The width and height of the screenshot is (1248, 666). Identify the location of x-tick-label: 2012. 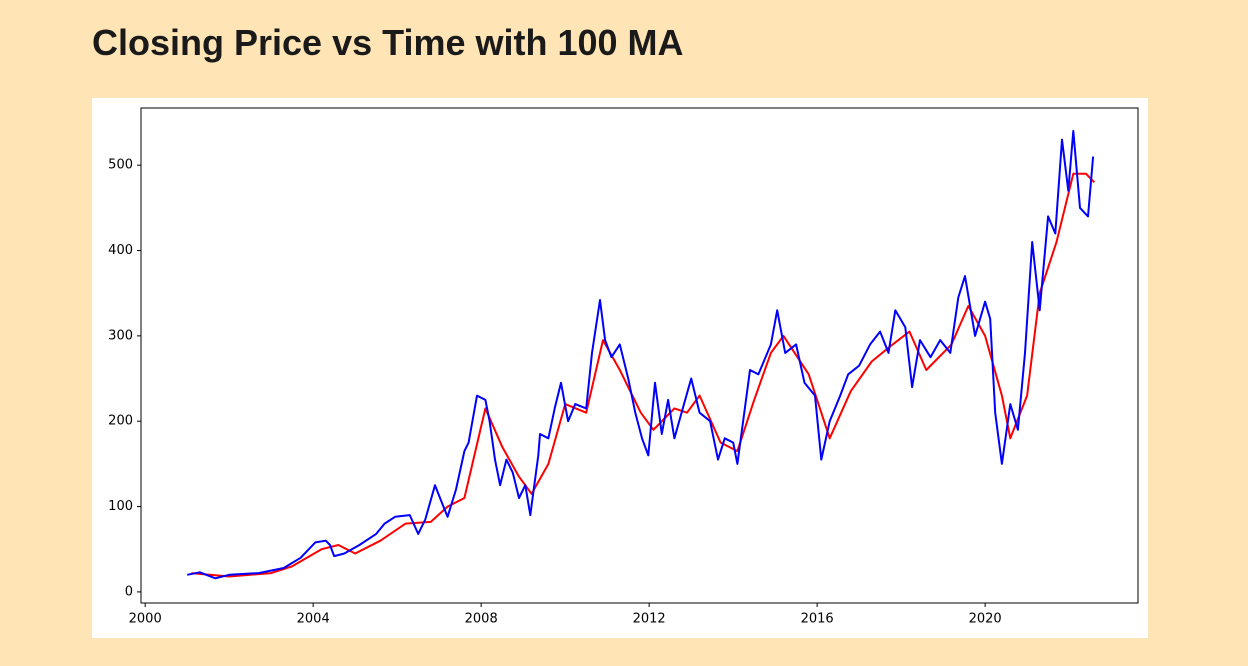
(649, 619).